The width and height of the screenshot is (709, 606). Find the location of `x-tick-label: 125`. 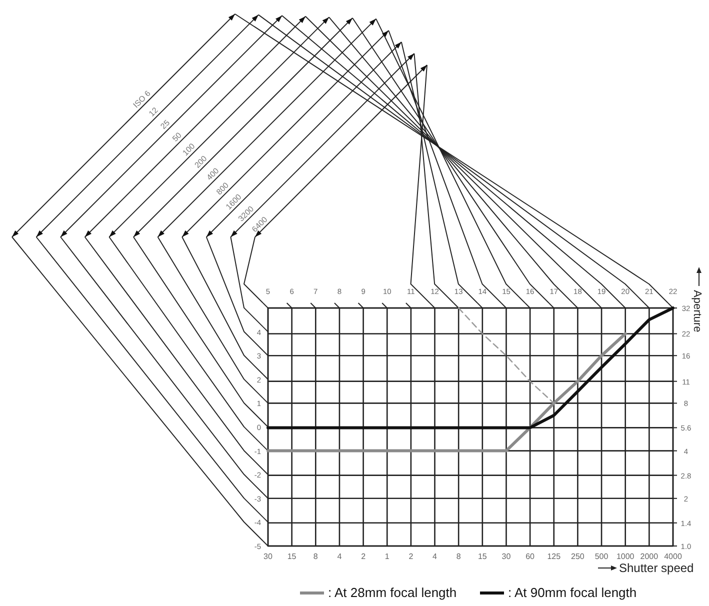

x-tick-label: 125 is located at coordinates (554, 556).